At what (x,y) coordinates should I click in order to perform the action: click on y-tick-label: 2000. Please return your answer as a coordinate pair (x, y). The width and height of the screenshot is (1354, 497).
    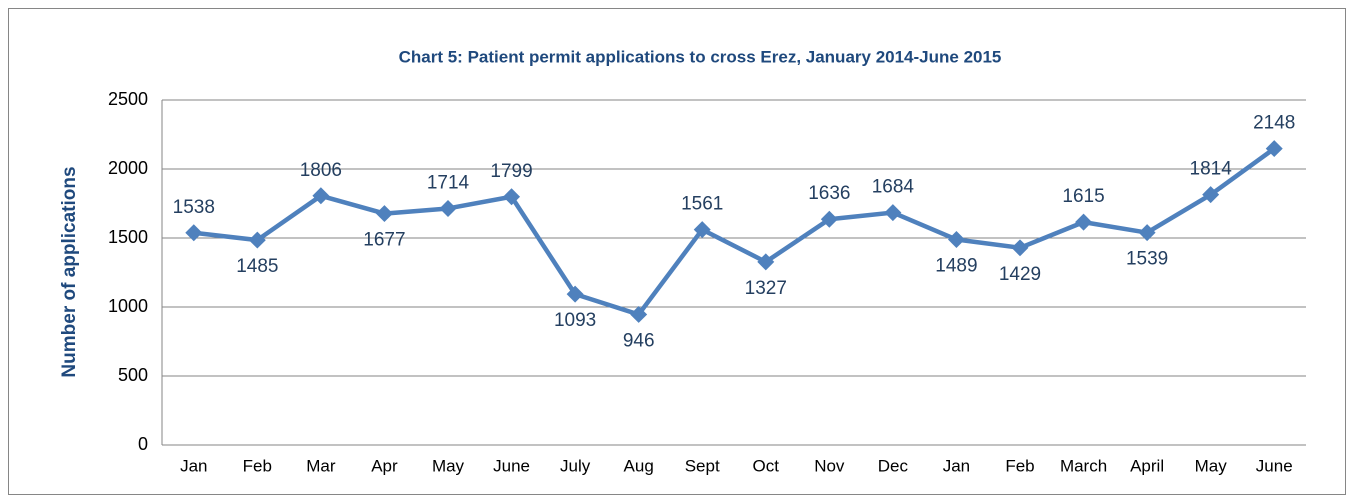
    Looking at the image, I should click on (128, 168).